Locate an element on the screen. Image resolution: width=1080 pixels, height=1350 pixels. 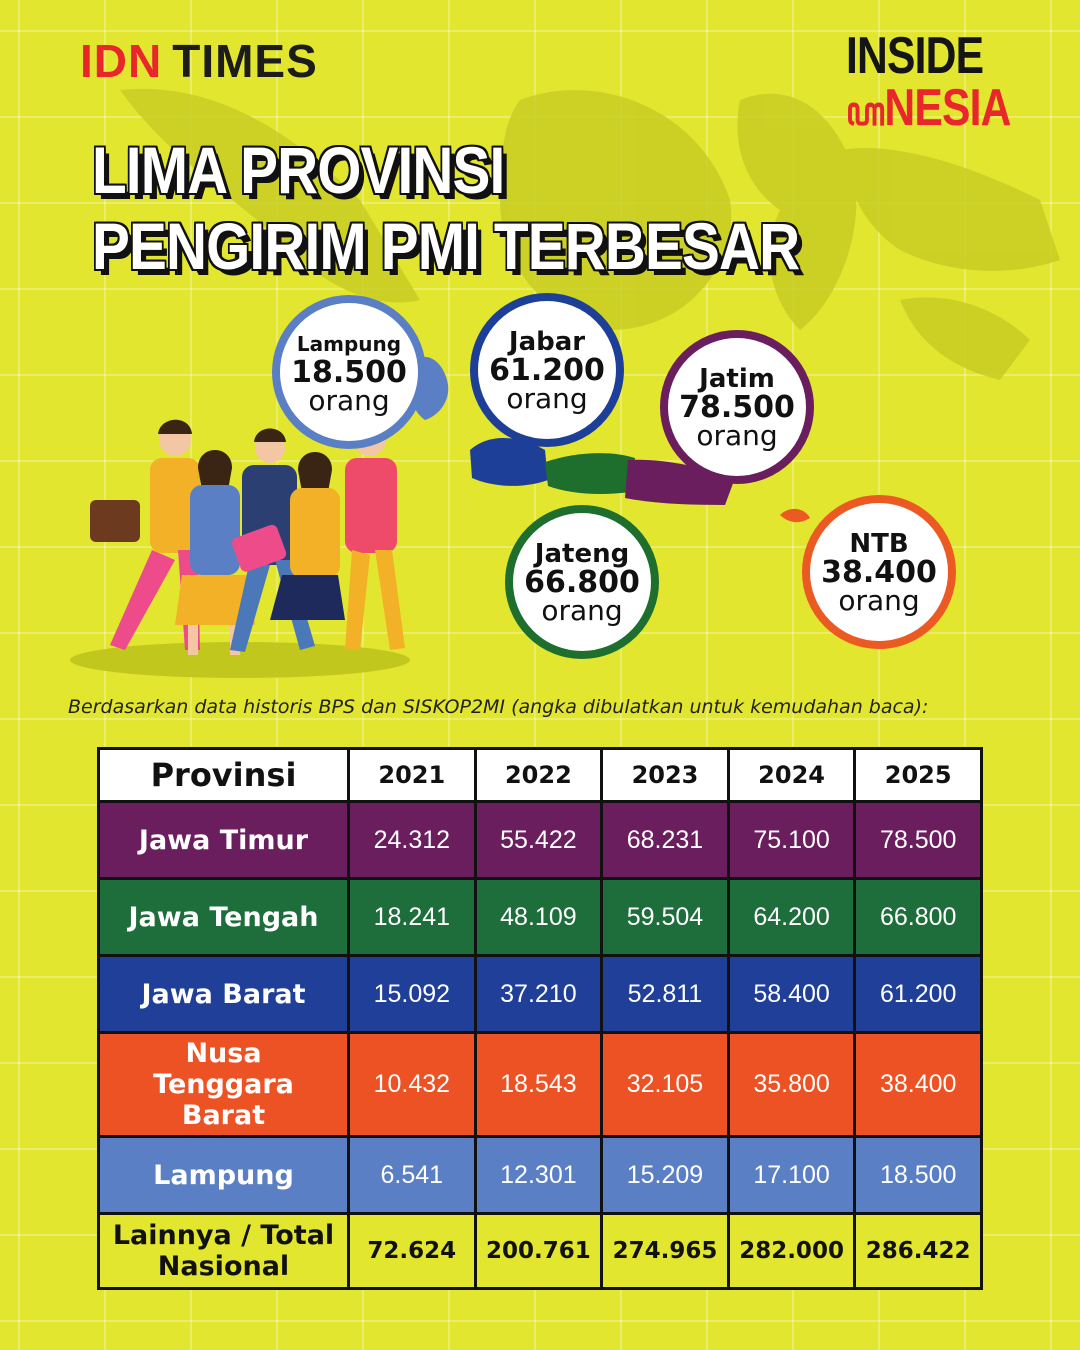
bubble-value: 38.400 is located at coordinates (879, 572).